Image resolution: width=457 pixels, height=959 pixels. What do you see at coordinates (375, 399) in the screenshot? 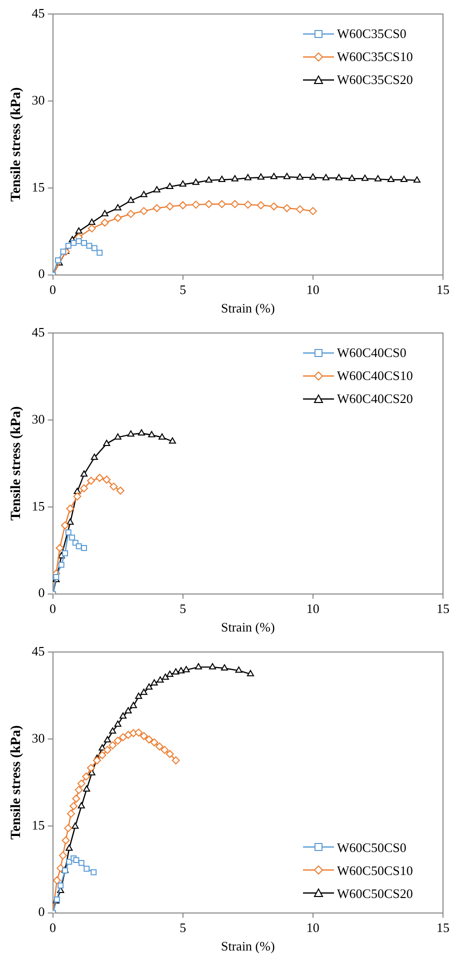
I see `legend-label: W60C40CS20` at bounding box center [375, 399].